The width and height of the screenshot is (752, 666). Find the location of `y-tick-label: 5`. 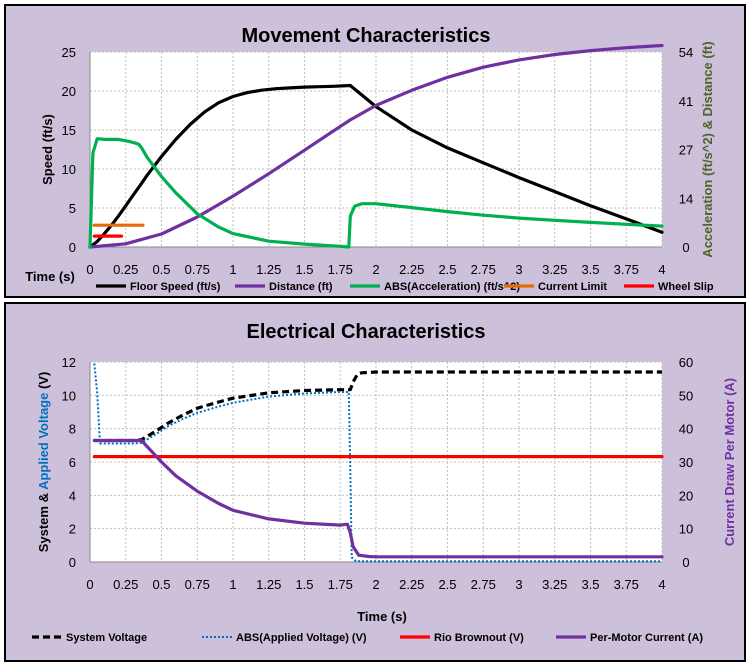

y-tick-label: 5 is located at coordinates (72, 208).